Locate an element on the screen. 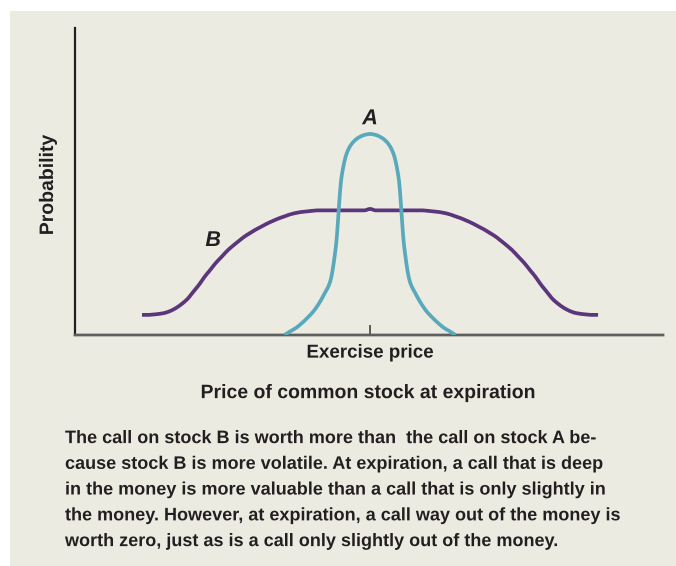 This screenshot has height=566, width=676. series-label: B is located at coordinates (213, 238).